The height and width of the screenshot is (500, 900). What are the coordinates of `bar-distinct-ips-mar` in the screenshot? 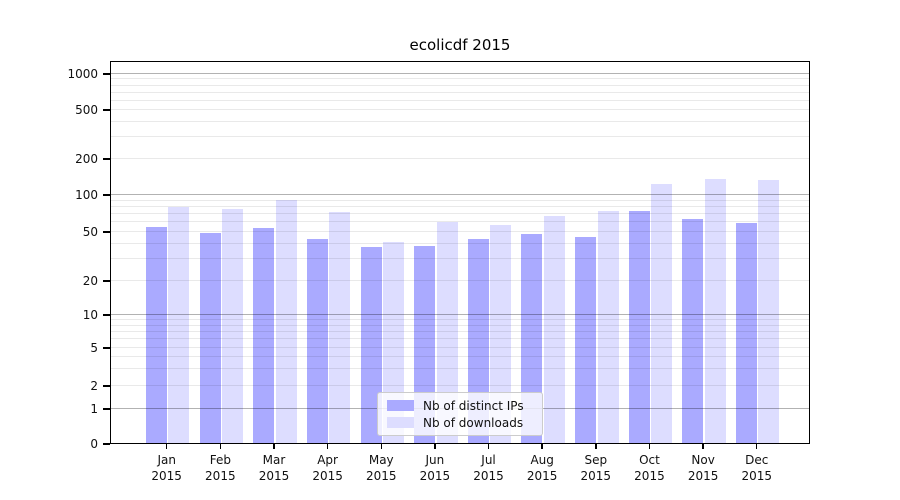 It's located at (264, 335).